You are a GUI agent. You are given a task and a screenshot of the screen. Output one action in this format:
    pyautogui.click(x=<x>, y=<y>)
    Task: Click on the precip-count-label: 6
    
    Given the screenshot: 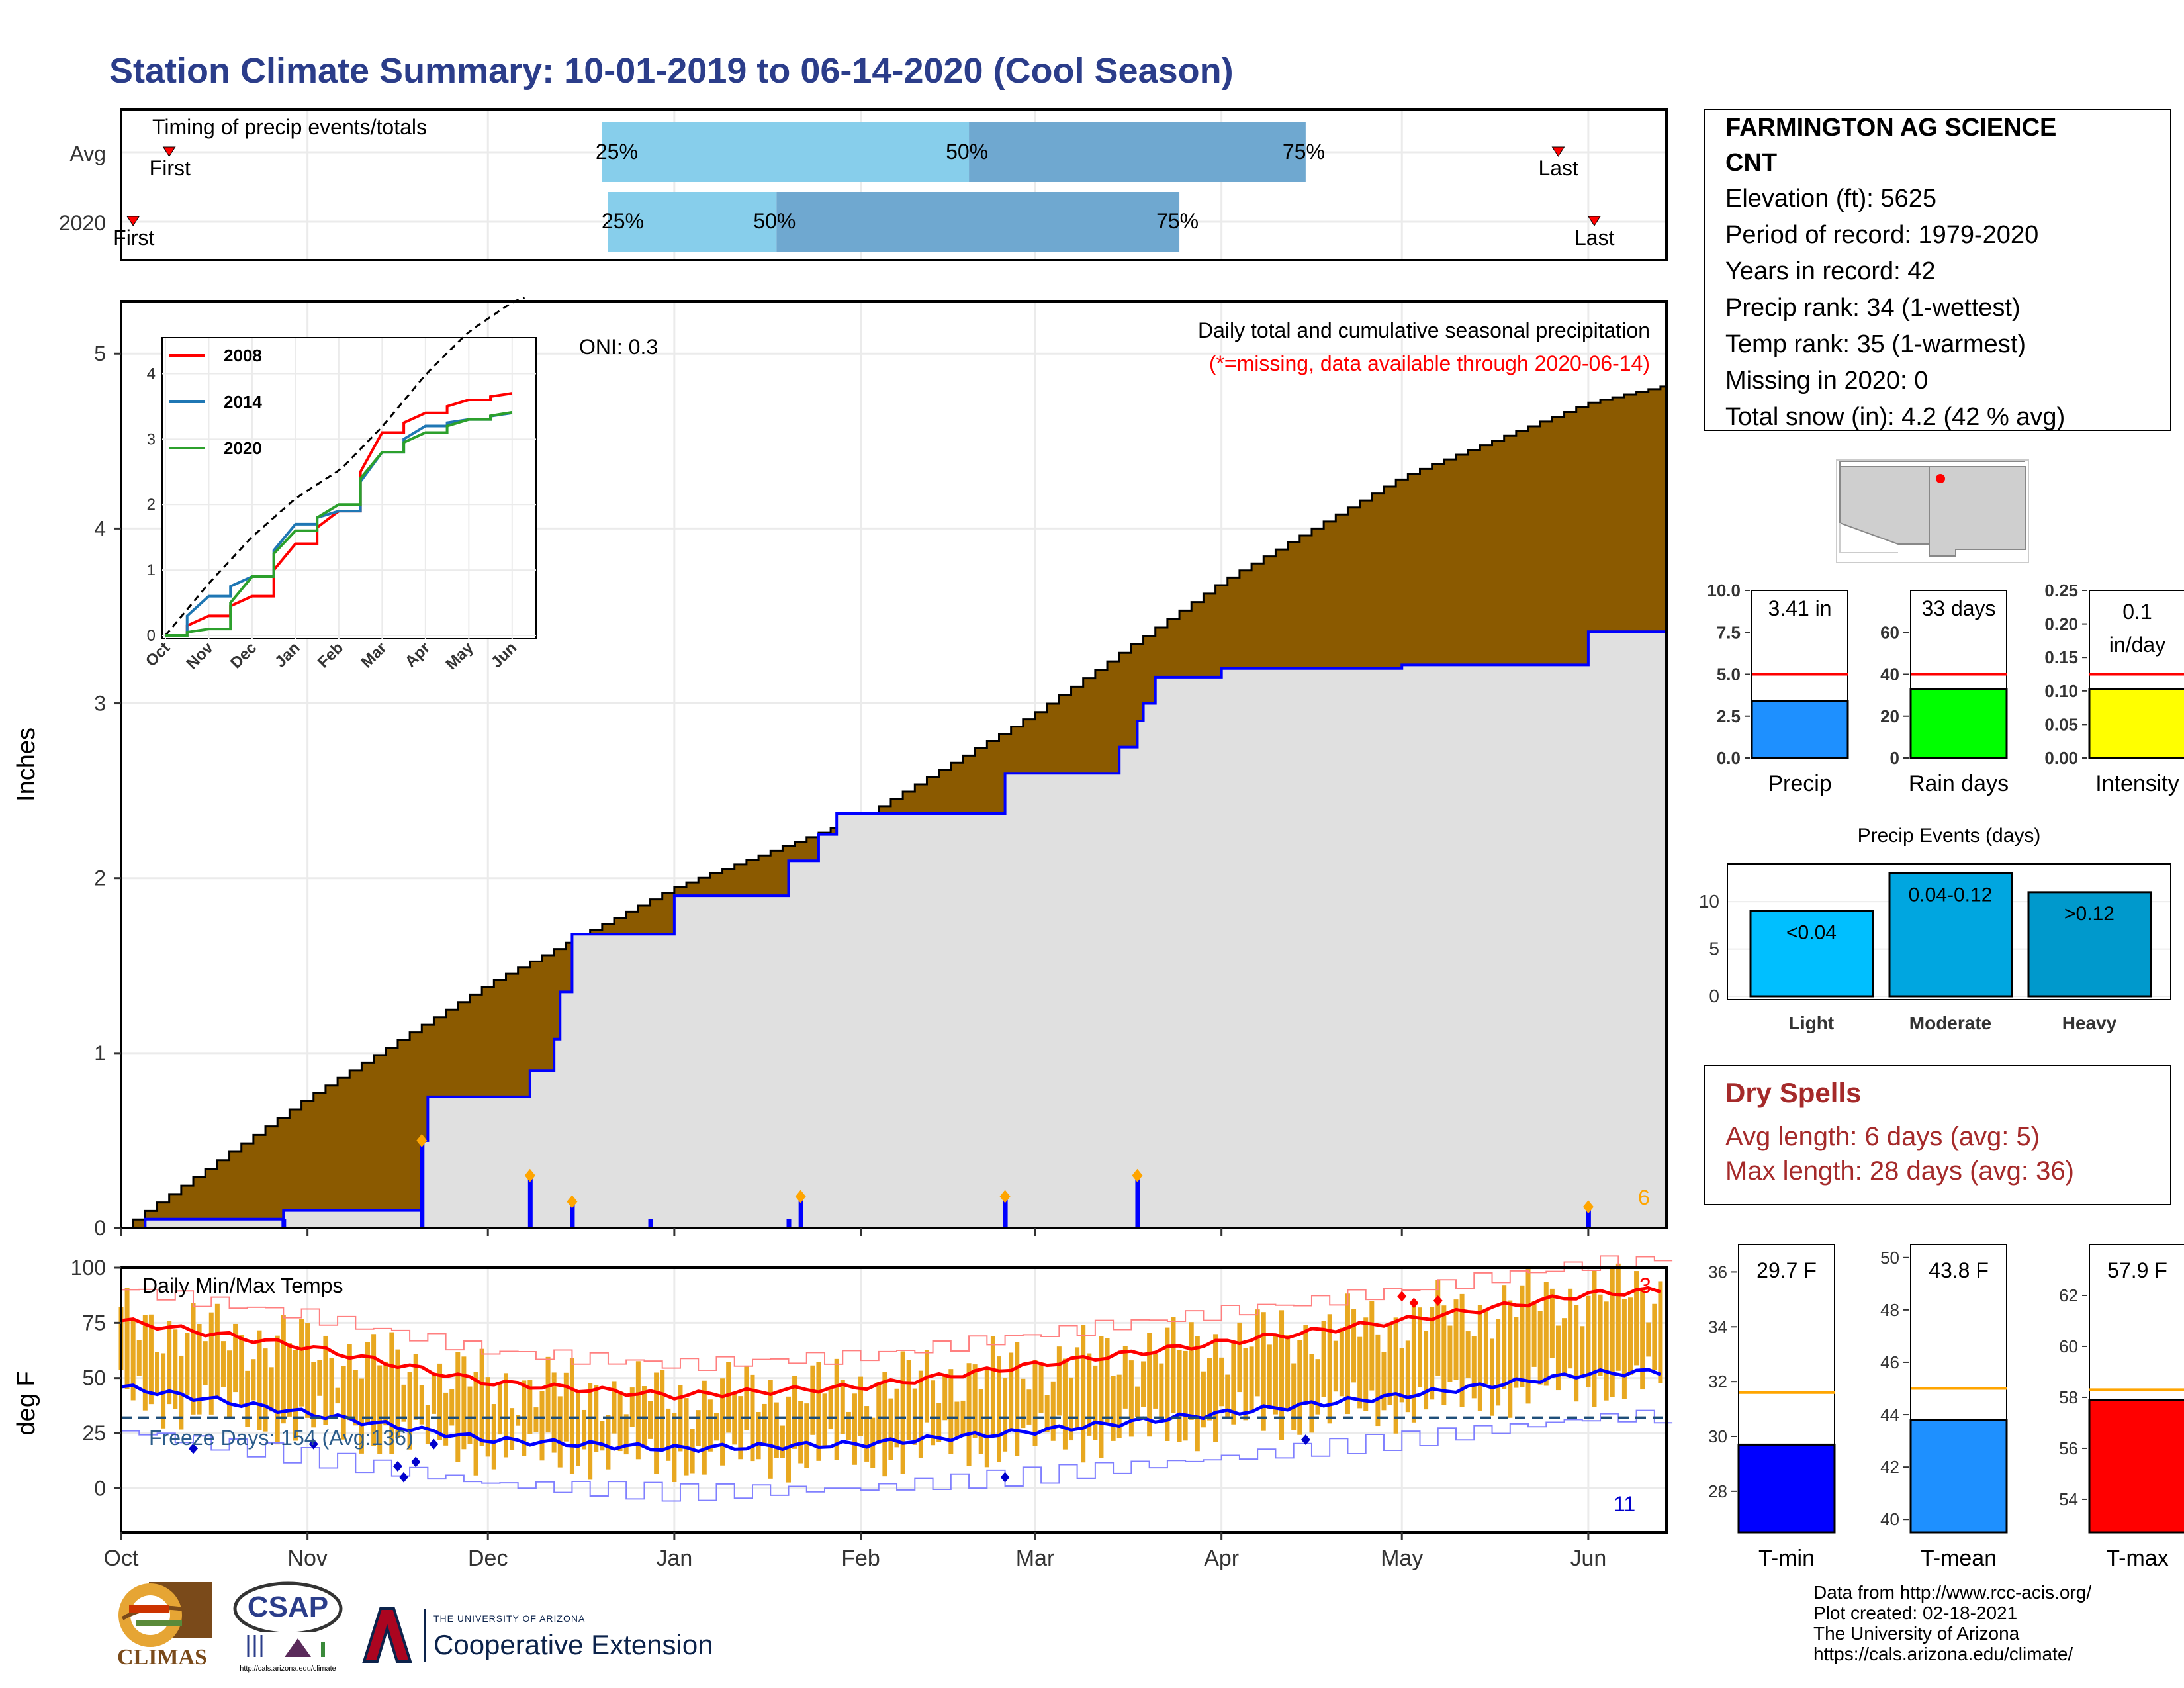 What is the action you would take?
    pyautogui.click(x=1644, y=1197)
    